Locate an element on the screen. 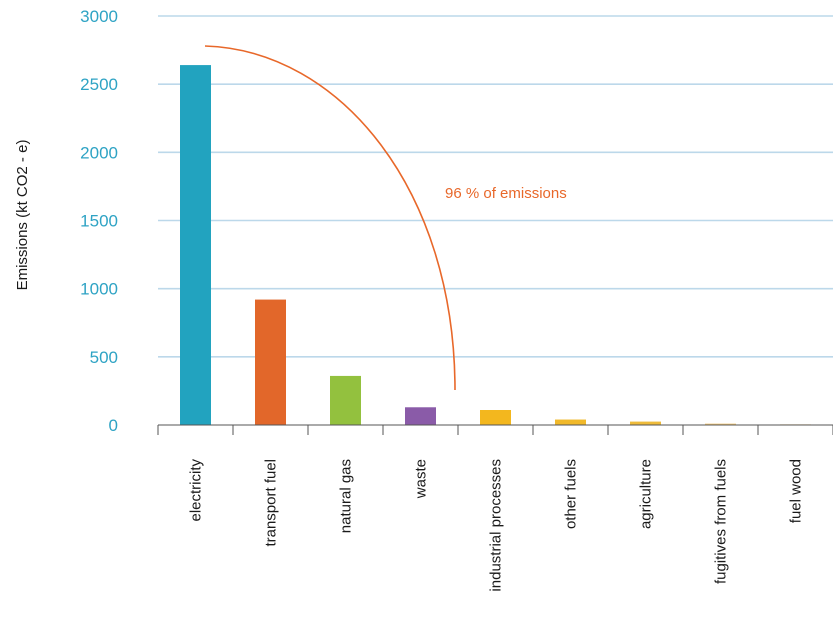 This screenshot has height=639, width=833. y-axis-ticks: 0 500 1000 1500 2000 2500 3000 is located at coordinates (99, 221).